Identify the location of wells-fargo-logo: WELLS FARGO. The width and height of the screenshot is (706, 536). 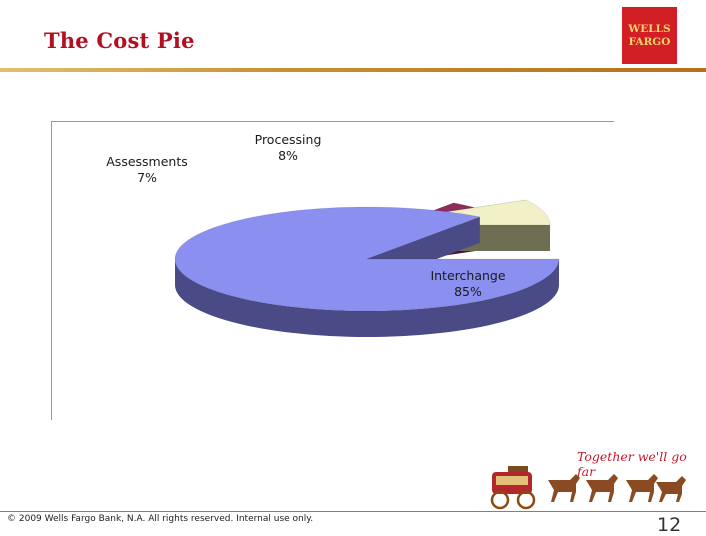
(649, 35).